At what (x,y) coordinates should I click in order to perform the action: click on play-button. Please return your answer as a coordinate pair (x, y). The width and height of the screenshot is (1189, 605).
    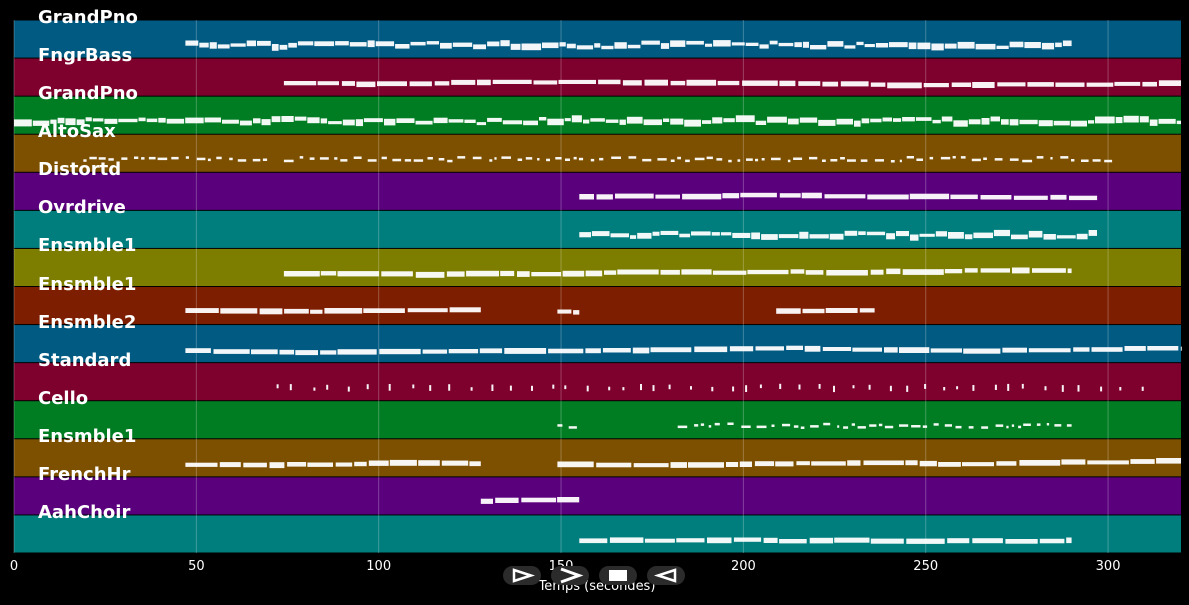
    Looking at the image, I should click on (522, 575).